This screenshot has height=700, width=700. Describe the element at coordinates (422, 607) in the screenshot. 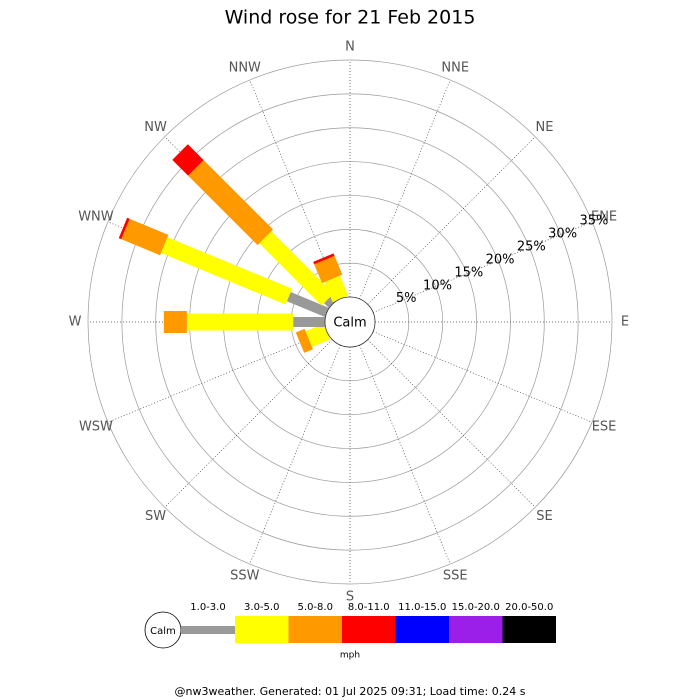

I see `legend-label: 11.0-15.0` at that location.